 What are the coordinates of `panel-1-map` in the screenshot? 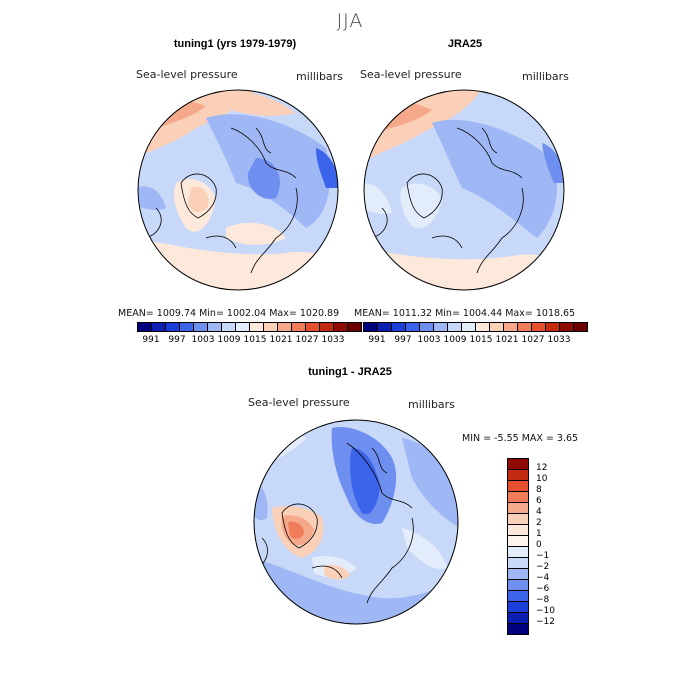 It's located at (238, 190).